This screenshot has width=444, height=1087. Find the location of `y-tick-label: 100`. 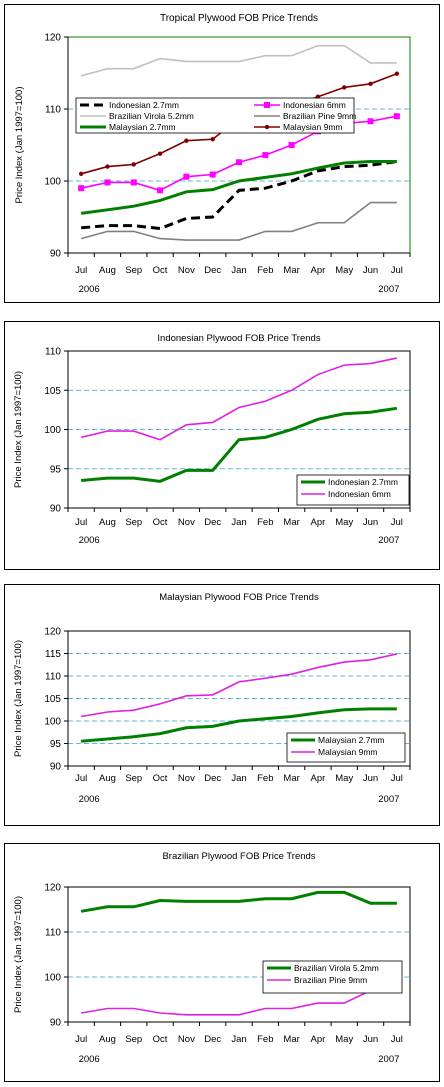

y-tick-label: 100 is located at coordinates (52, 430).